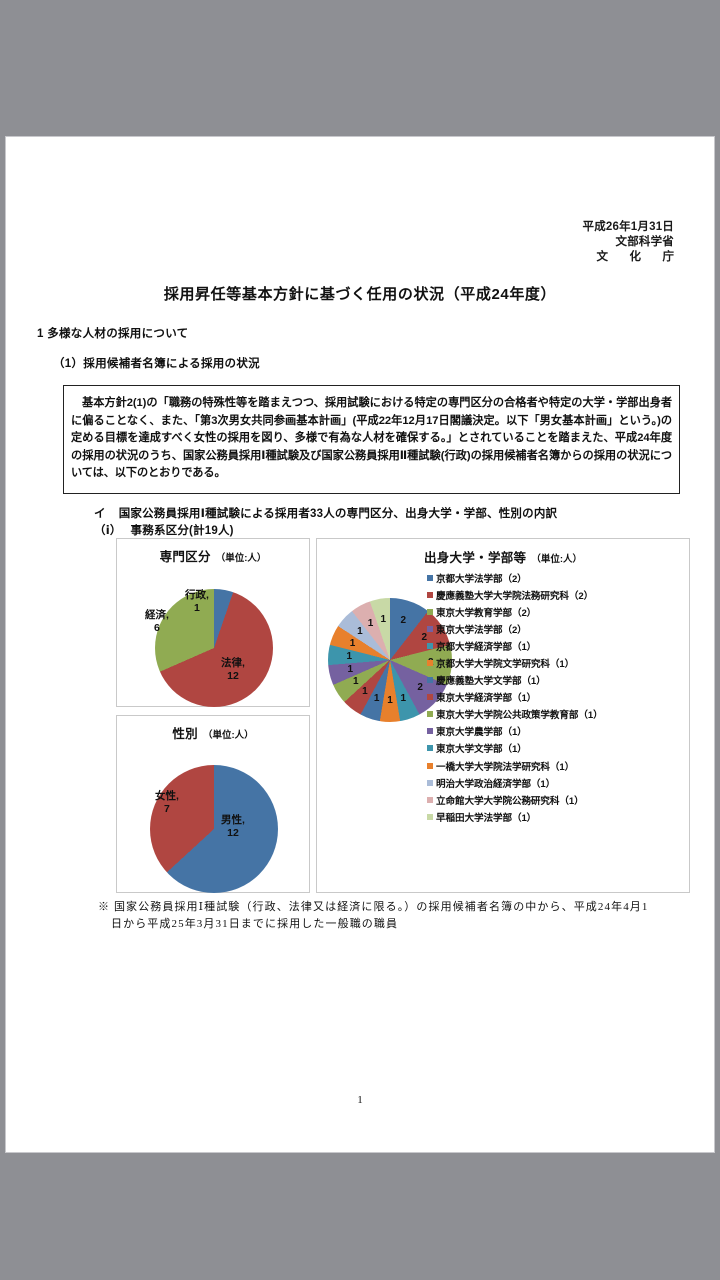 This screenshot has height=1280, width=720. I want to click on legend-item: 東京大学法学部（2）, so click(558, 628).